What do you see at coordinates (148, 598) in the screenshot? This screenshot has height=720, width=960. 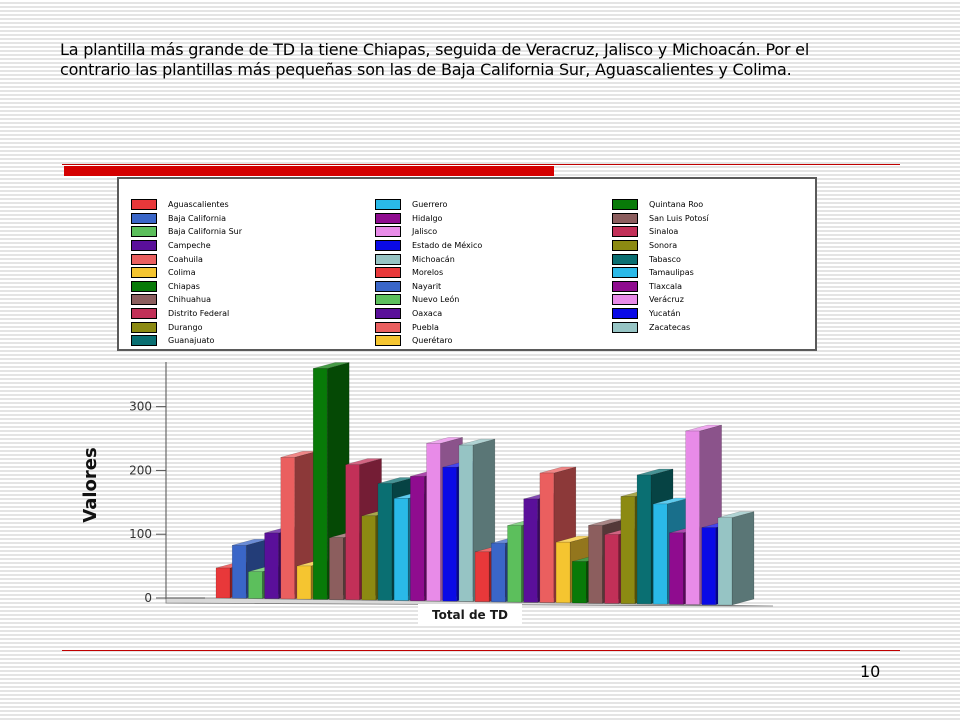 I see `y-tick-label: 0` at bounding box center [148, 598].